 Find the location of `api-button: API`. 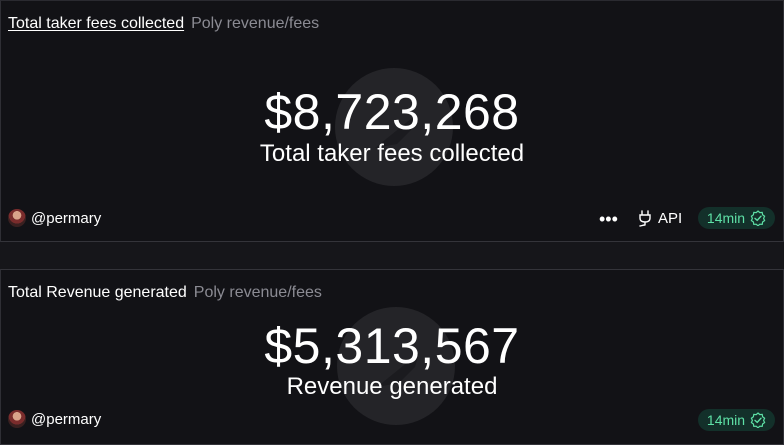

api-button: API is located at coordinates (659, 218).